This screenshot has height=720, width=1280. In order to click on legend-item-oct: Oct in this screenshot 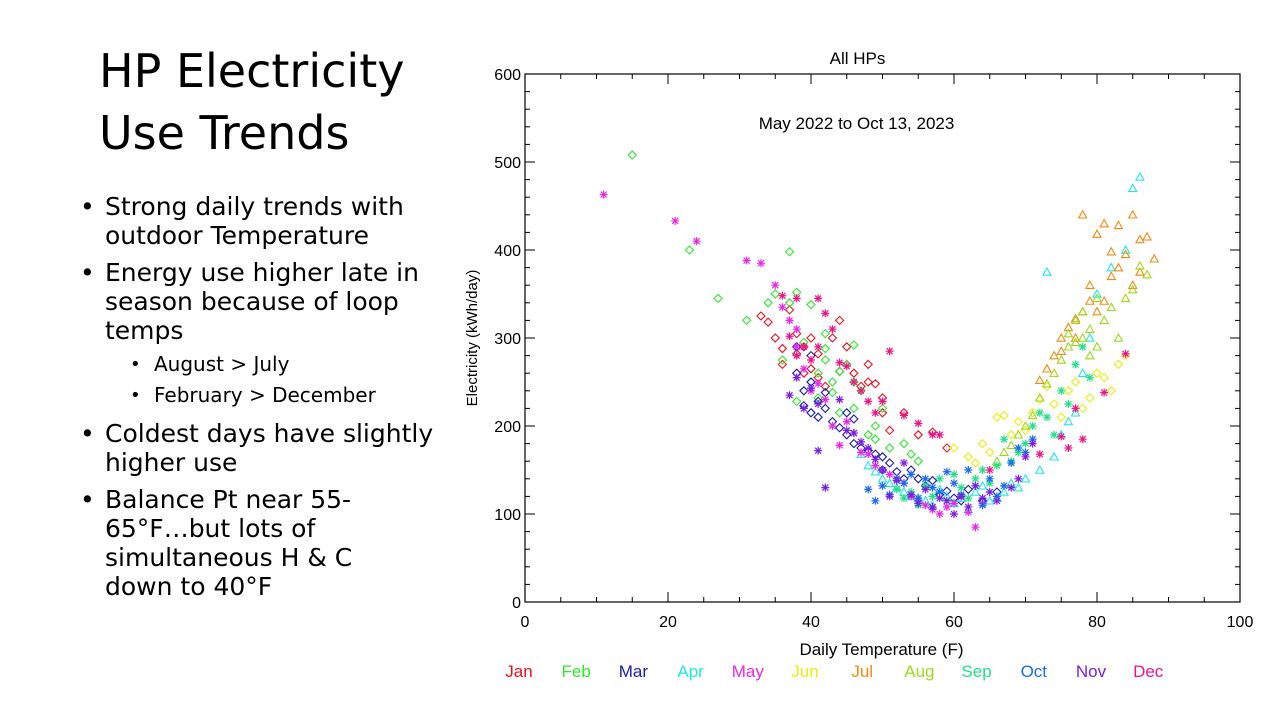, I will do `click(1034, 671)`.